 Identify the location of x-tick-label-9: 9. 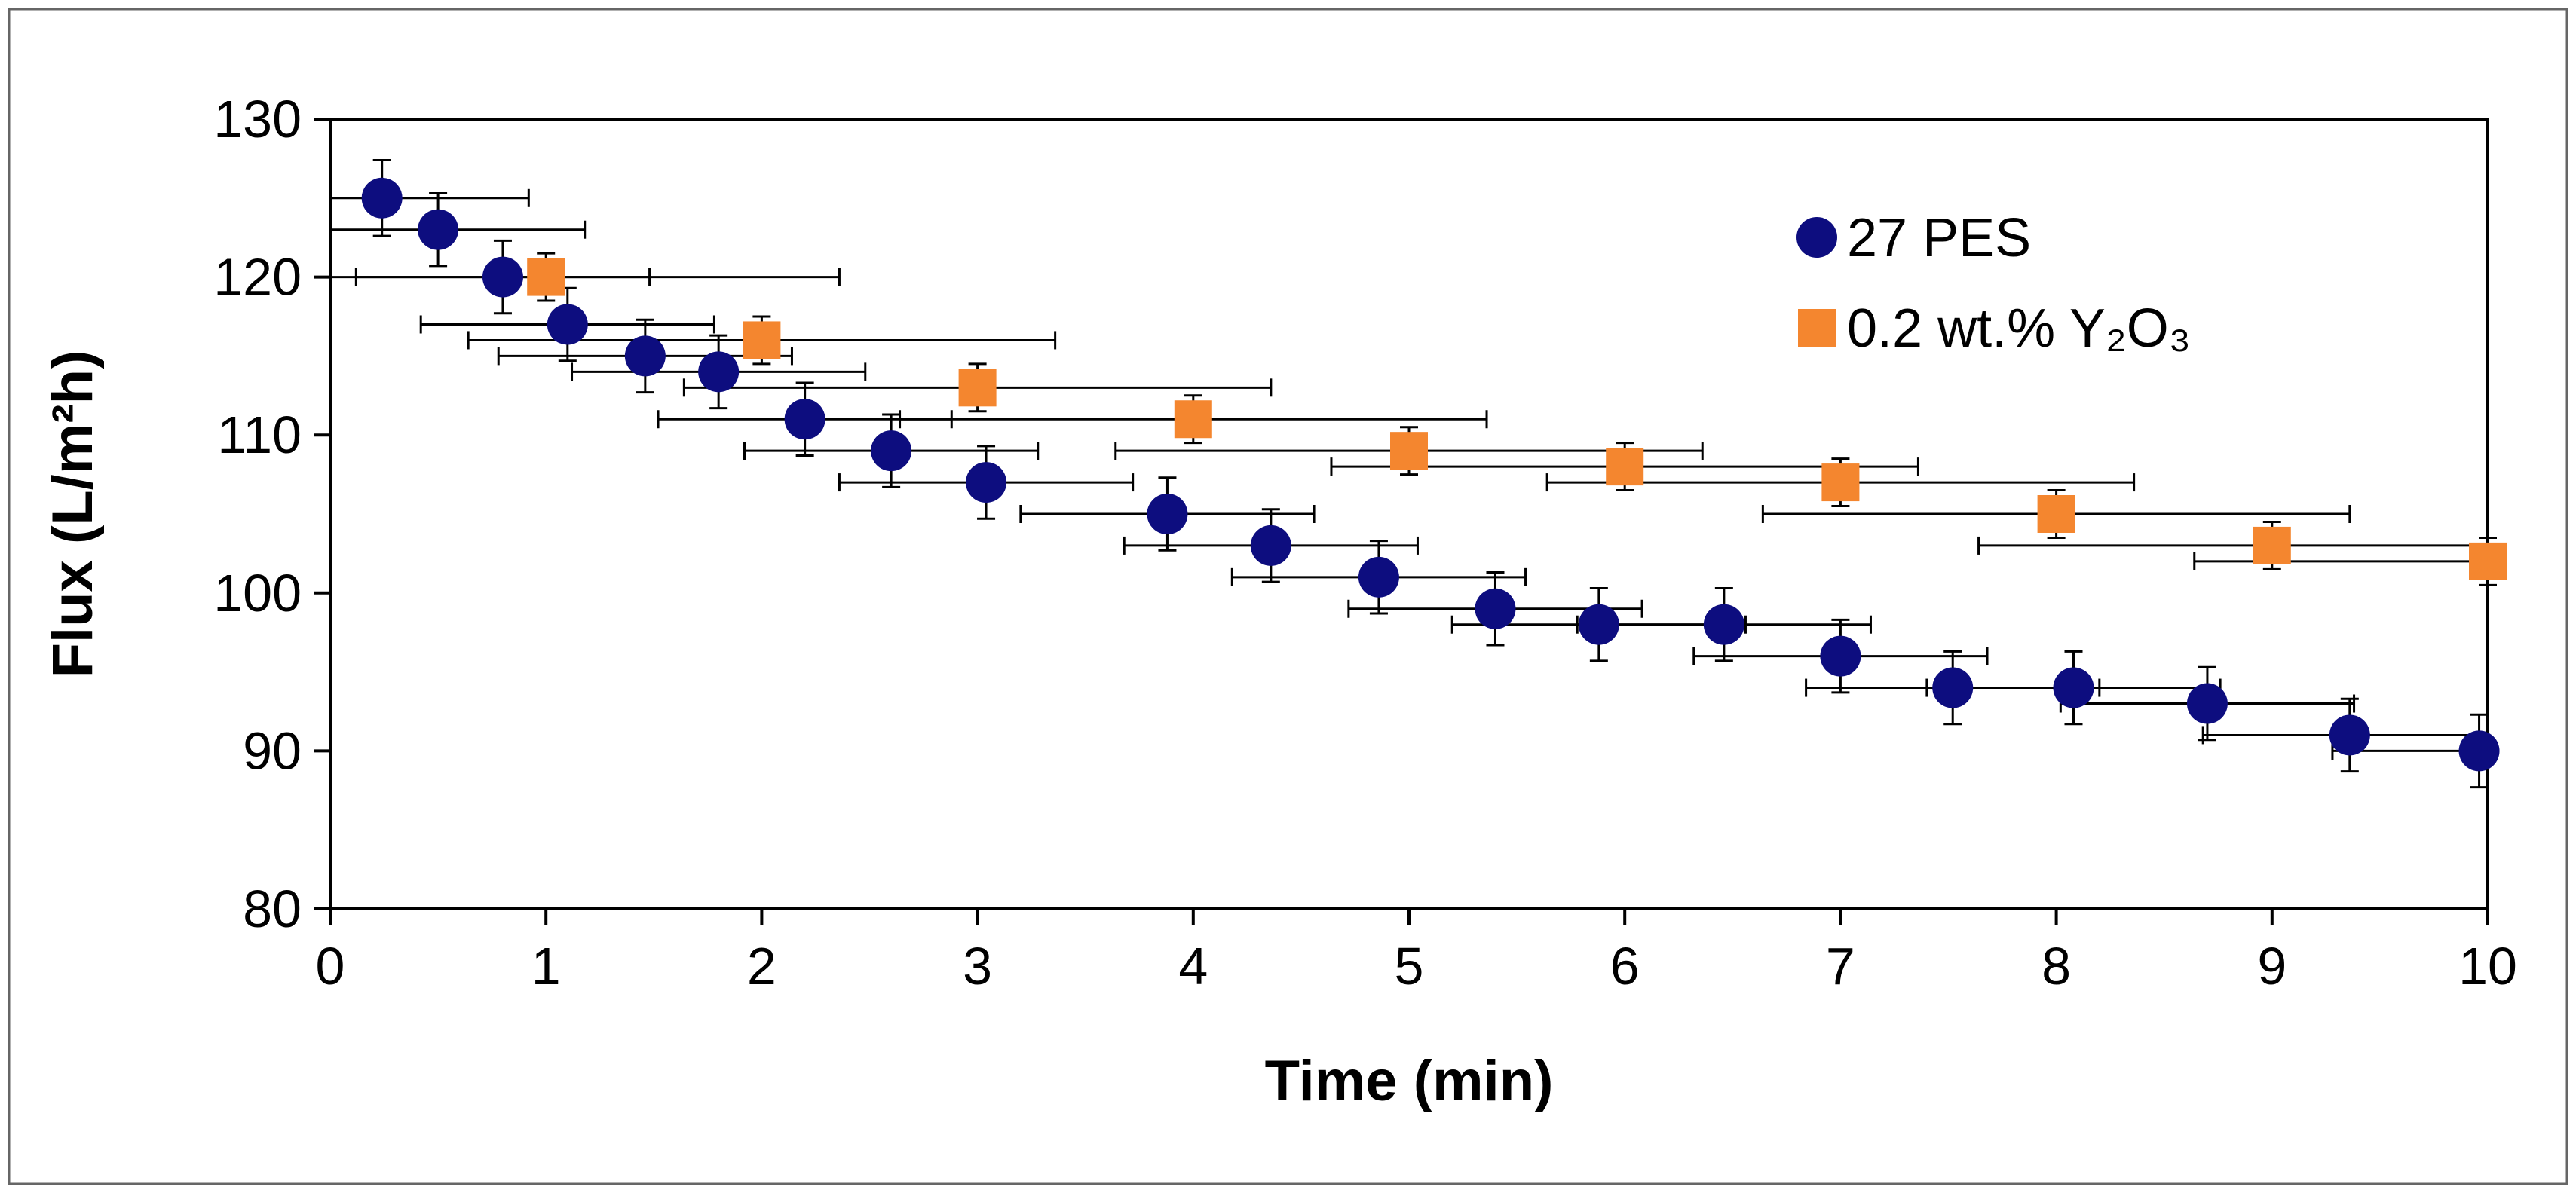
(2272, 966).